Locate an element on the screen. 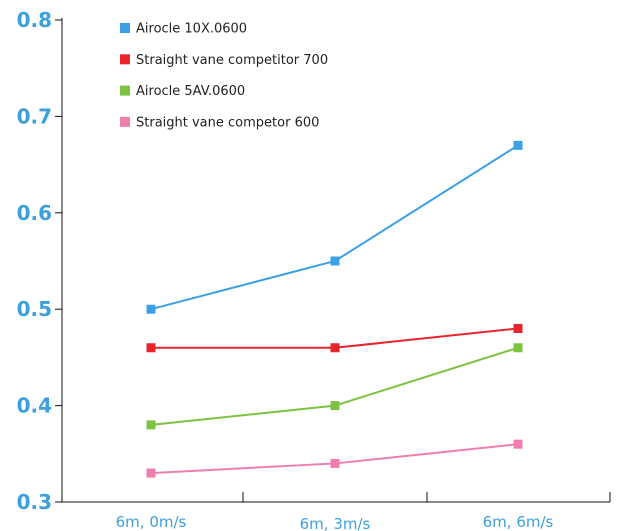 The height and width of the screenshot is (531, 619). legend-label: Straight vane competor 600 is located at coordinates (227, 122).